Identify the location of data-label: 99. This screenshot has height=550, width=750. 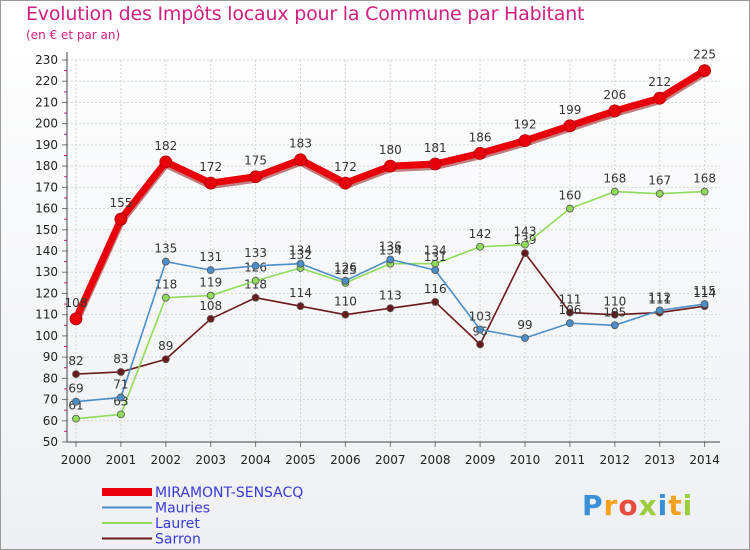
(524, 325).